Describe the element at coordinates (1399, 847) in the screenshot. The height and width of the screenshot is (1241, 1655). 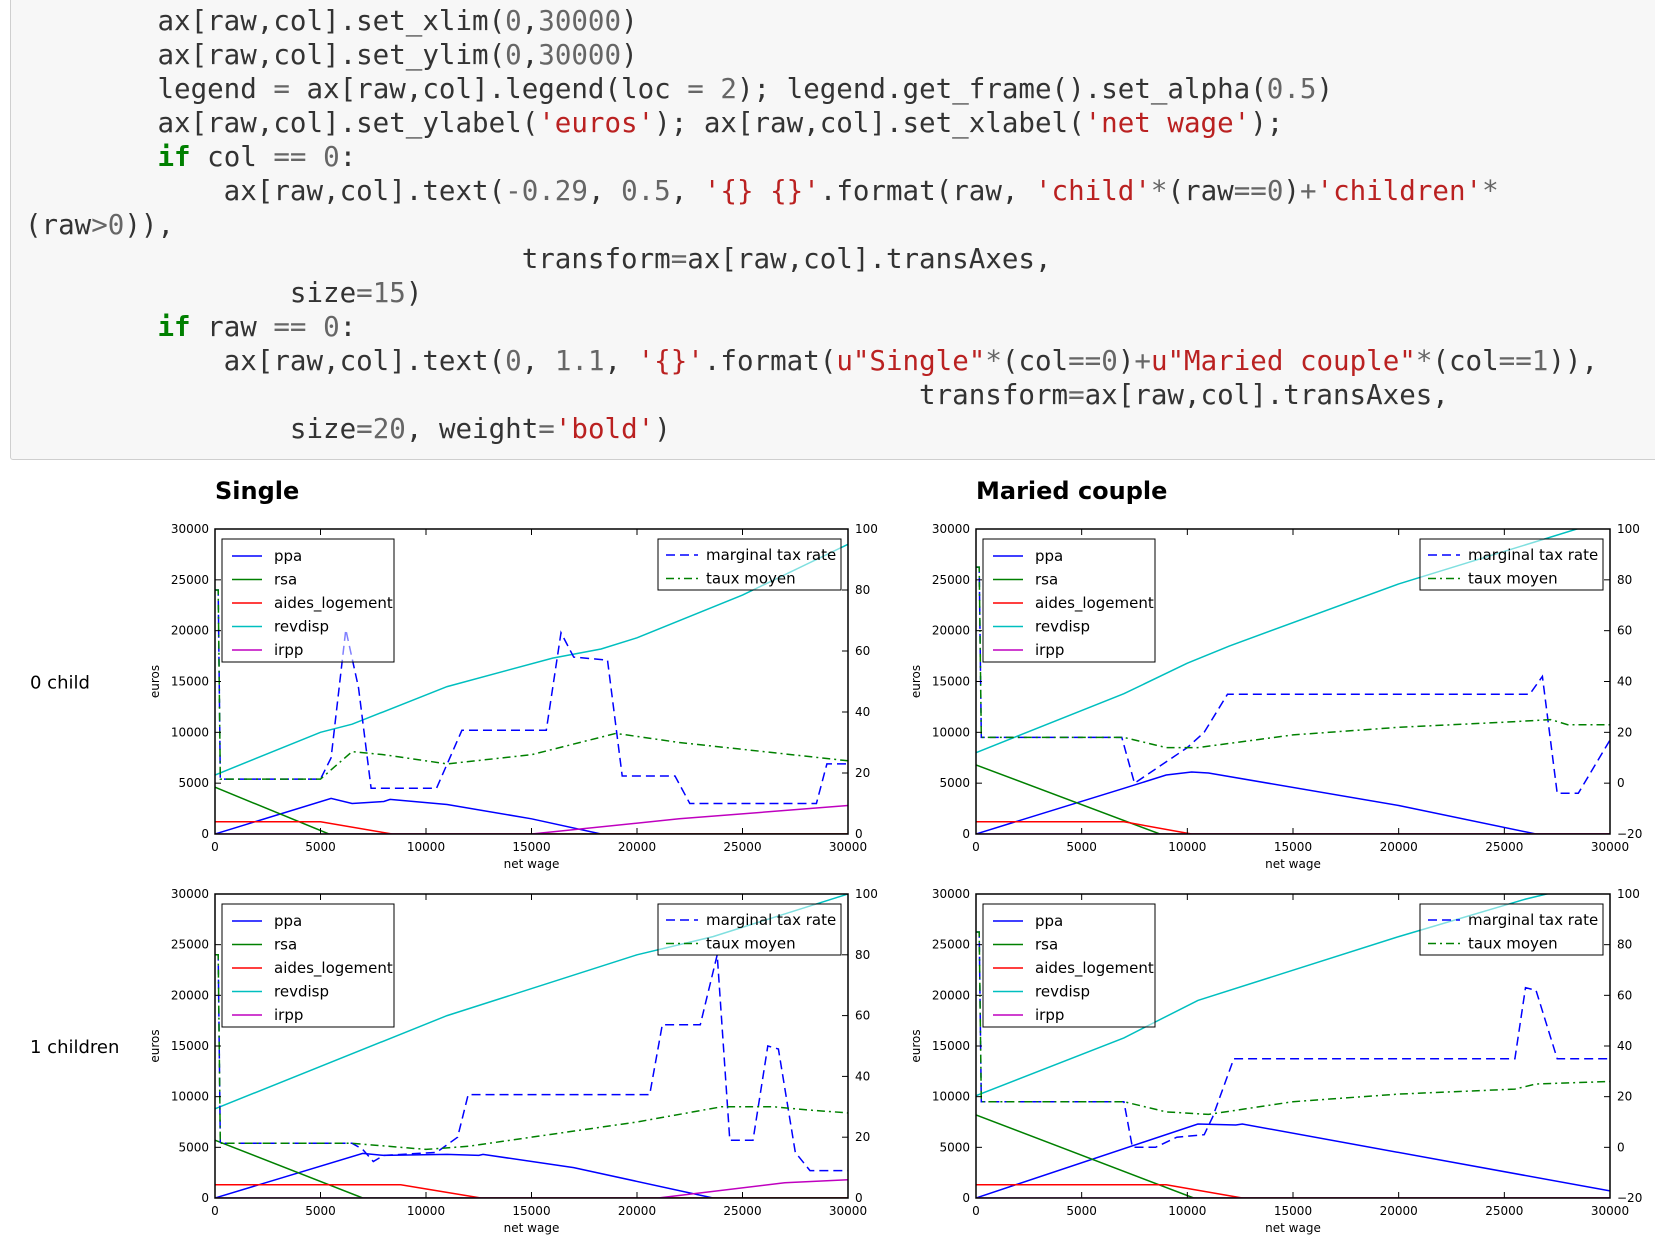
I see `x-tick-label: 20000` at that location.